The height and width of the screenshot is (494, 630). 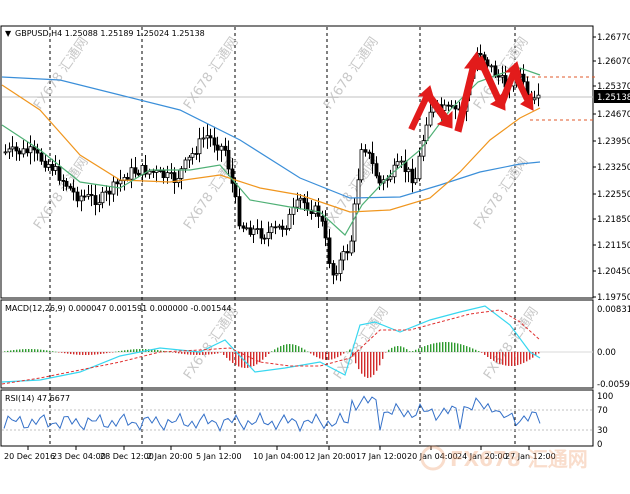 What do you see at coordinates (613, 195) in the screenshot?
I see `price-tick-label: 1.22550` at bounding box center [613, 195].